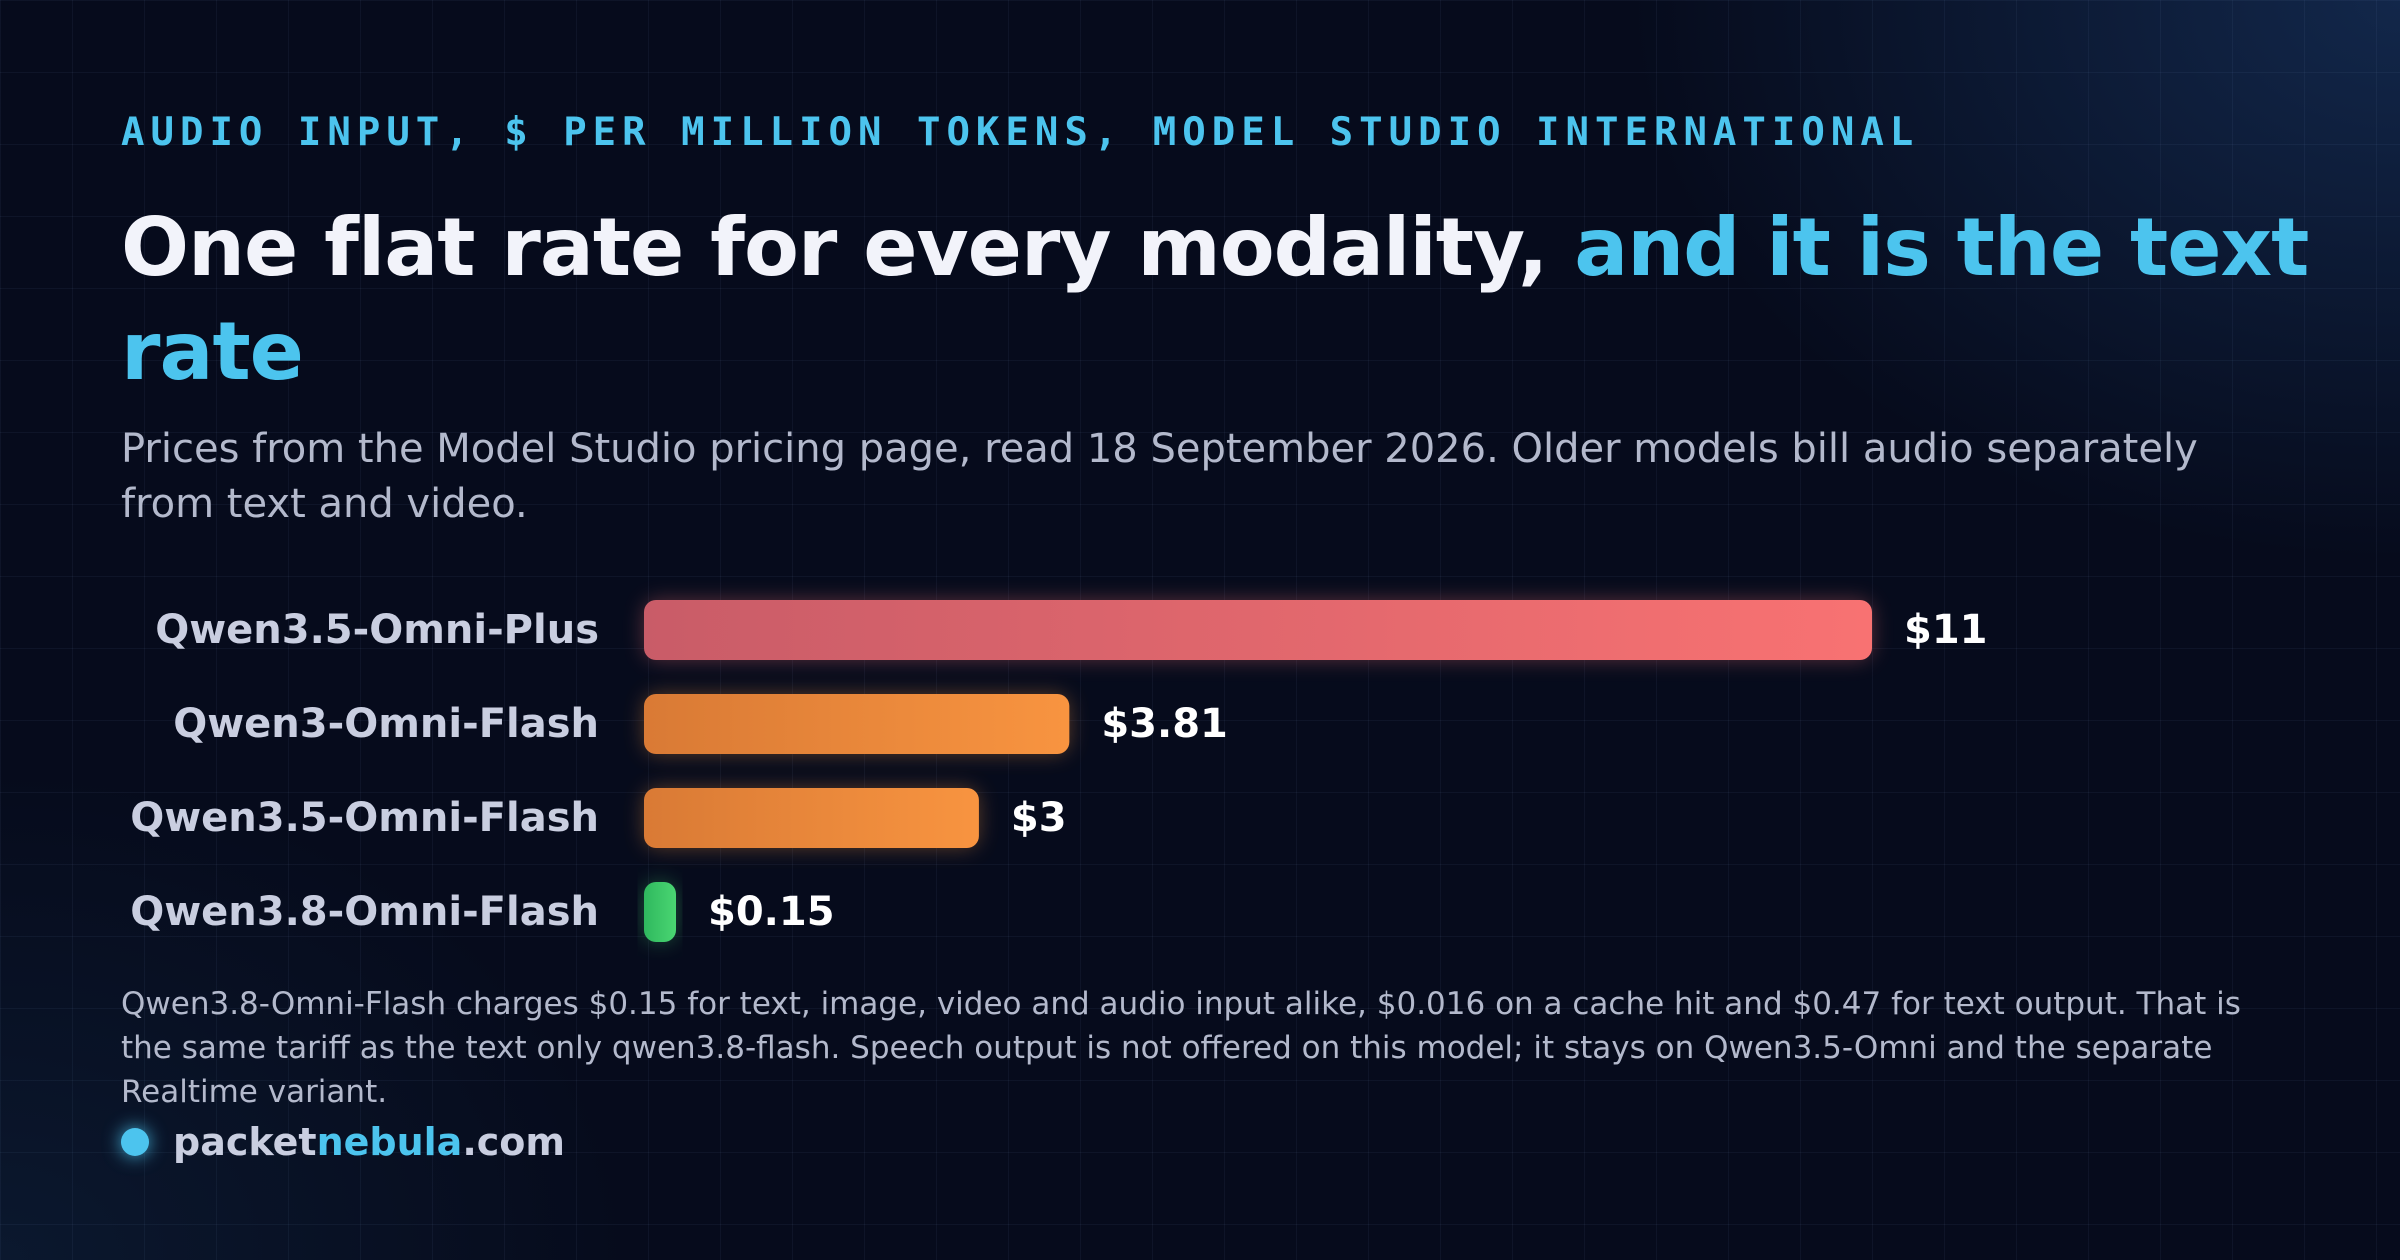 Image resolution: width=2400 pixels, height=1260 pixels. I want to click on bar-qwen3-8-omni-flash, so click(660, 912).